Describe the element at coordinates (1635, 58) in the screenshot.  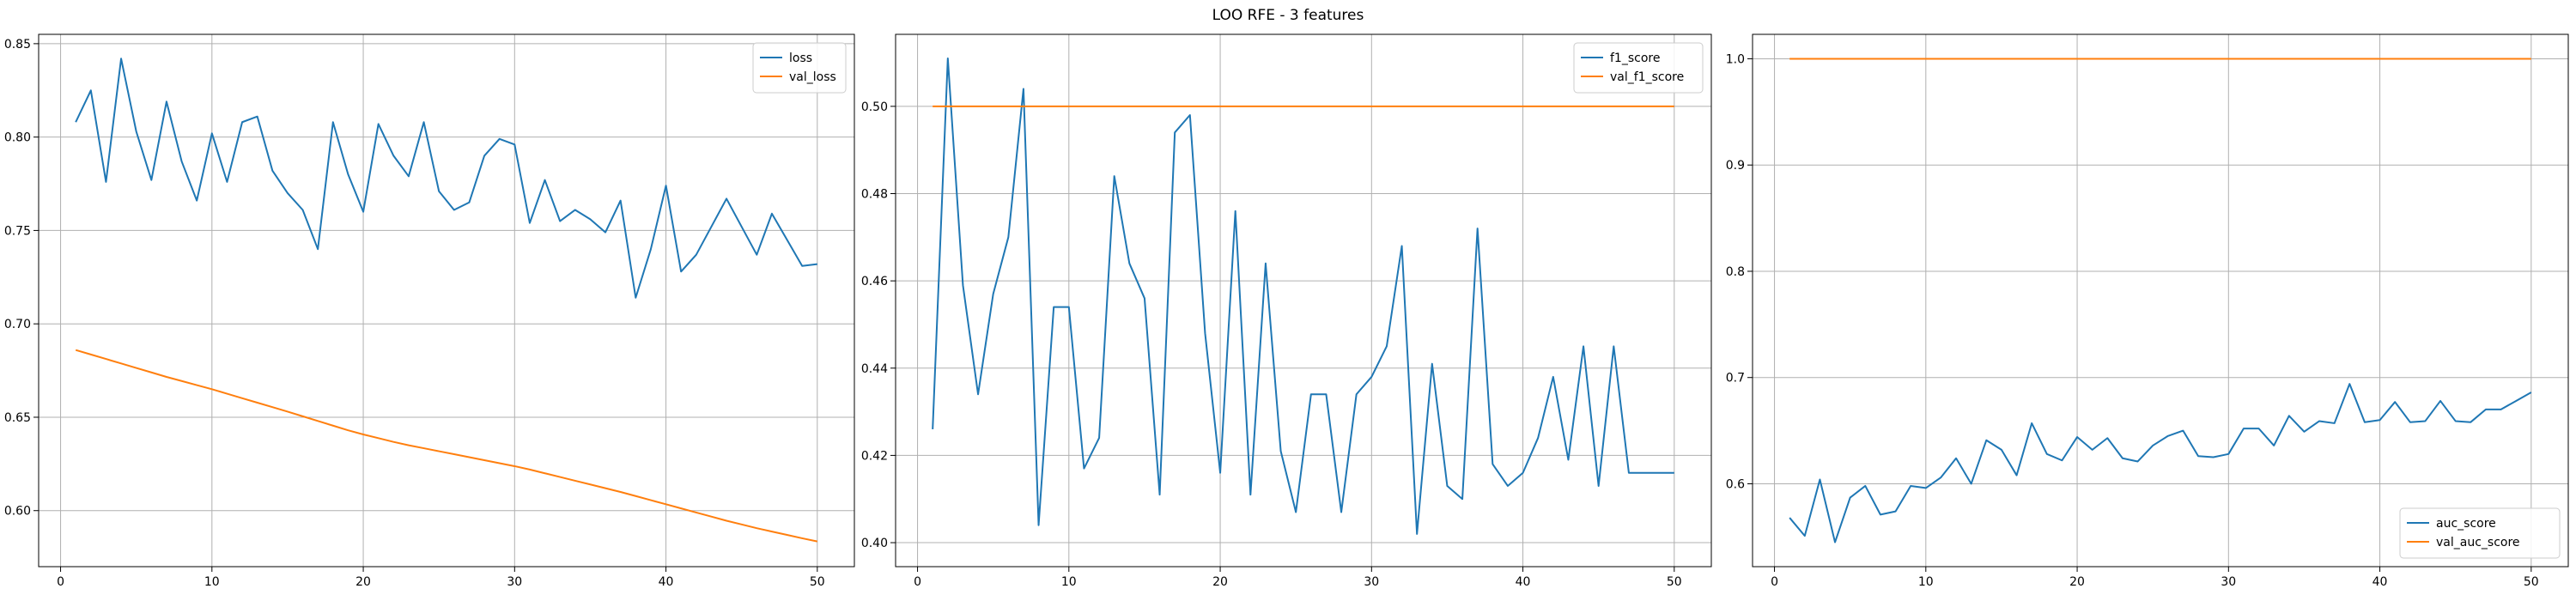
I see `legend-label: f1_score` at that location.